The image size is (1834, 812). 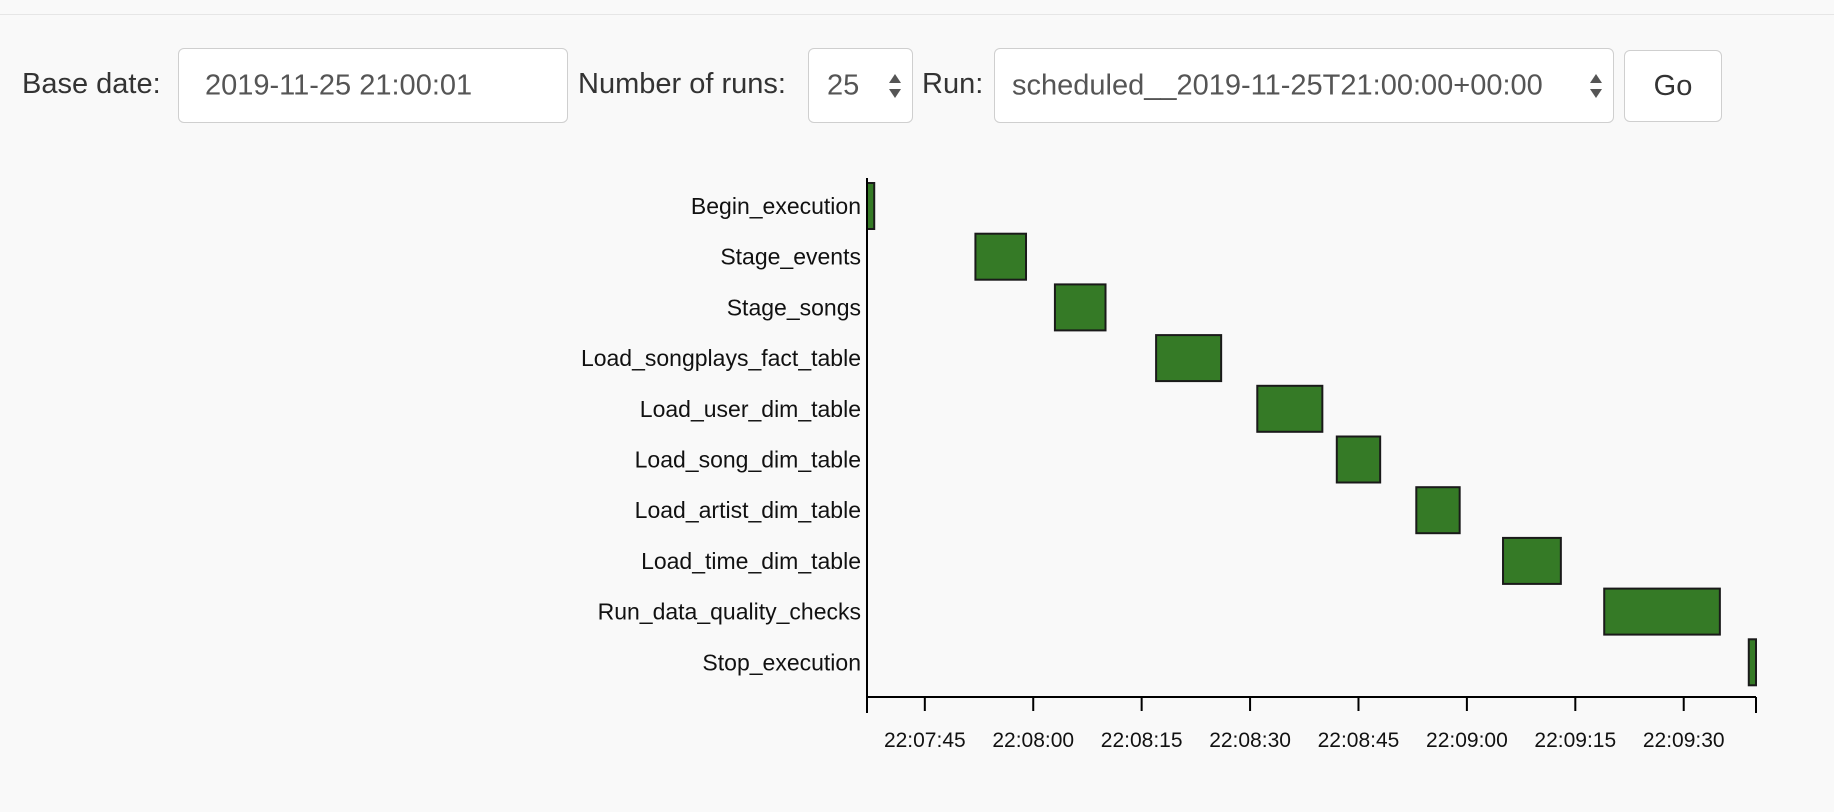 I want to click on task-label: Load_time_dim_table, so click(x=751, y=561).